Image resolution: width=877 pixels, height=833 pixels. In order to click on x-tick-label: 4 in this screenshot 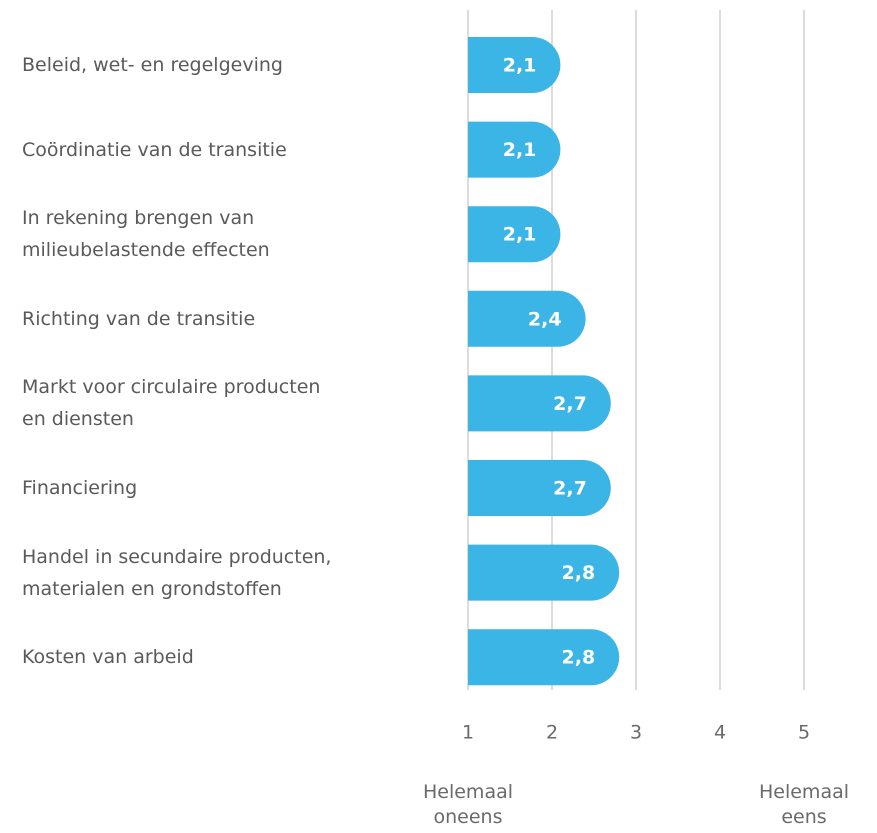, I will do `click(720, 733)`.